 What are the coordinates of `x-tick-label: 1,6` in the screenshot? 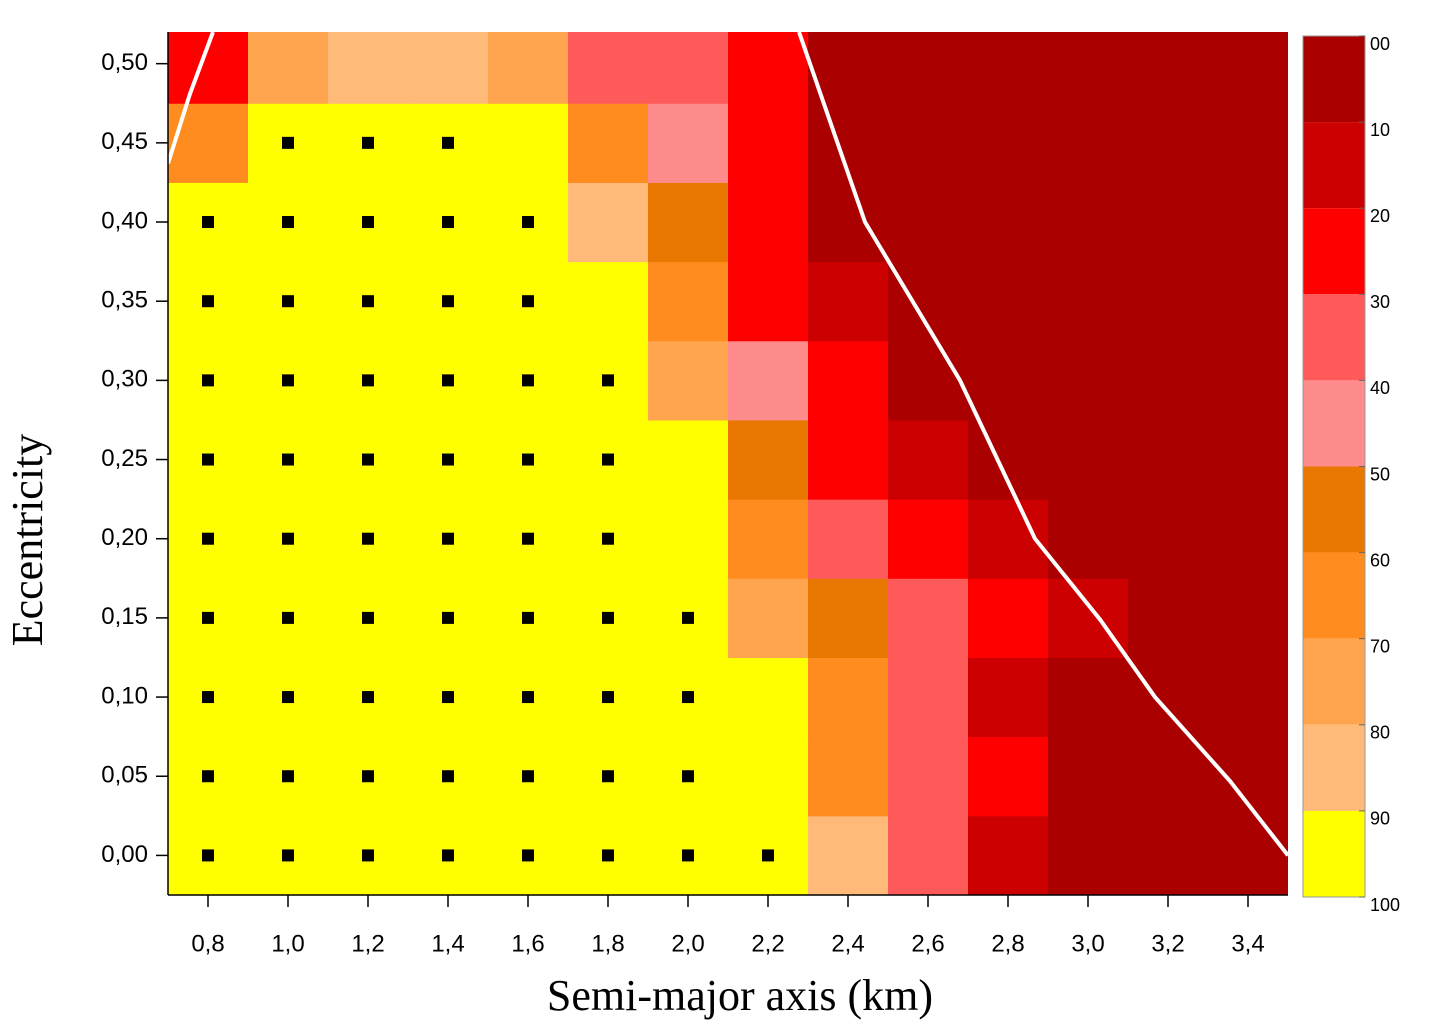 It's located at (527, 943).